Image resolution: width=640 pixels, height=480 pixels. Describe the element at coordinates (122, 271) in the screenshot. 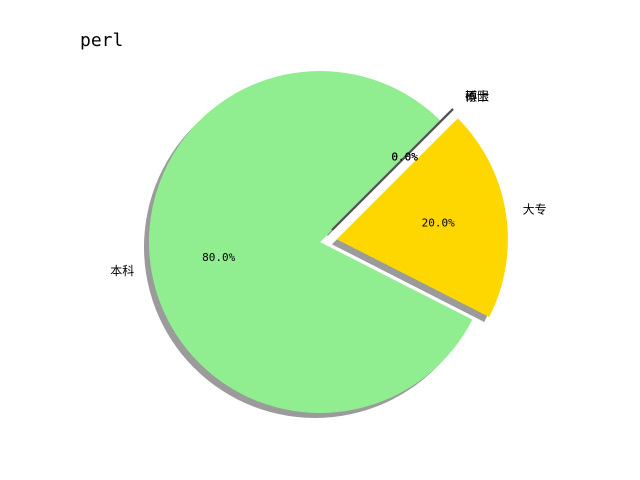

I see `slice-0-category-label: 本科` at that location.